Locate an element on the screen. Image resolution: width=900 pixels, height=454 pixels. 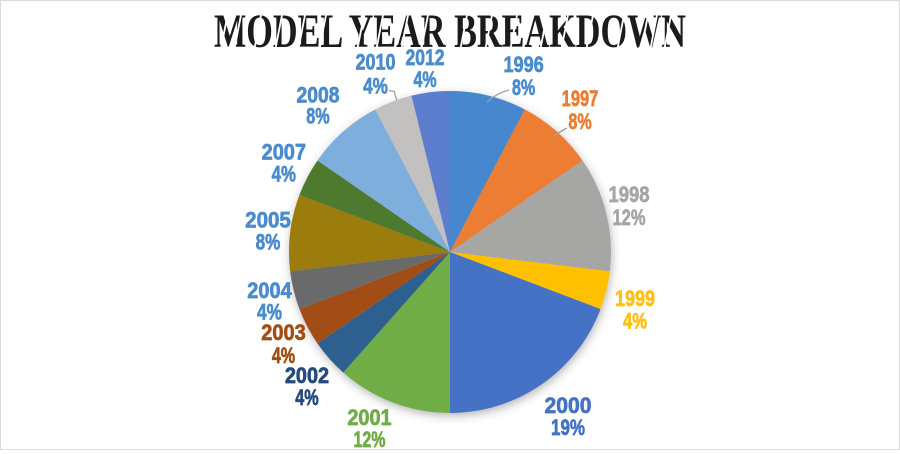
svg-text: 1996 is located at coordinates (523, 64).